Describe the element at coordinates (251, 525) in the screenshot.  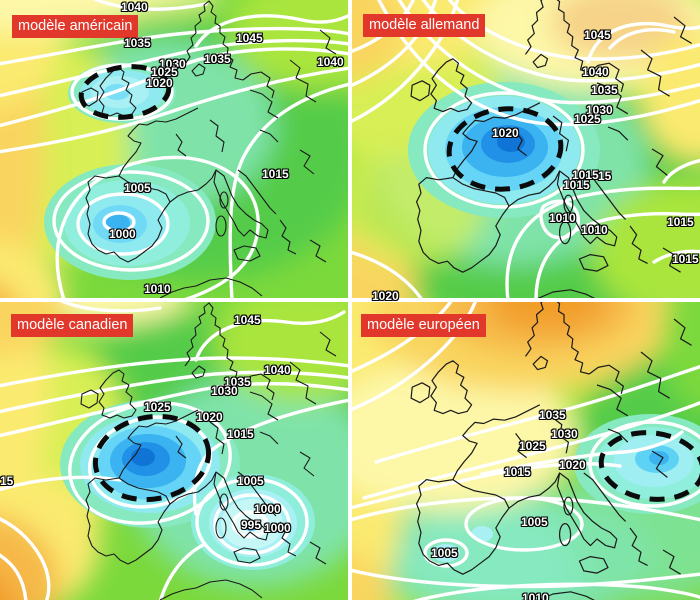
I see `pressure-label: 995` at that location.